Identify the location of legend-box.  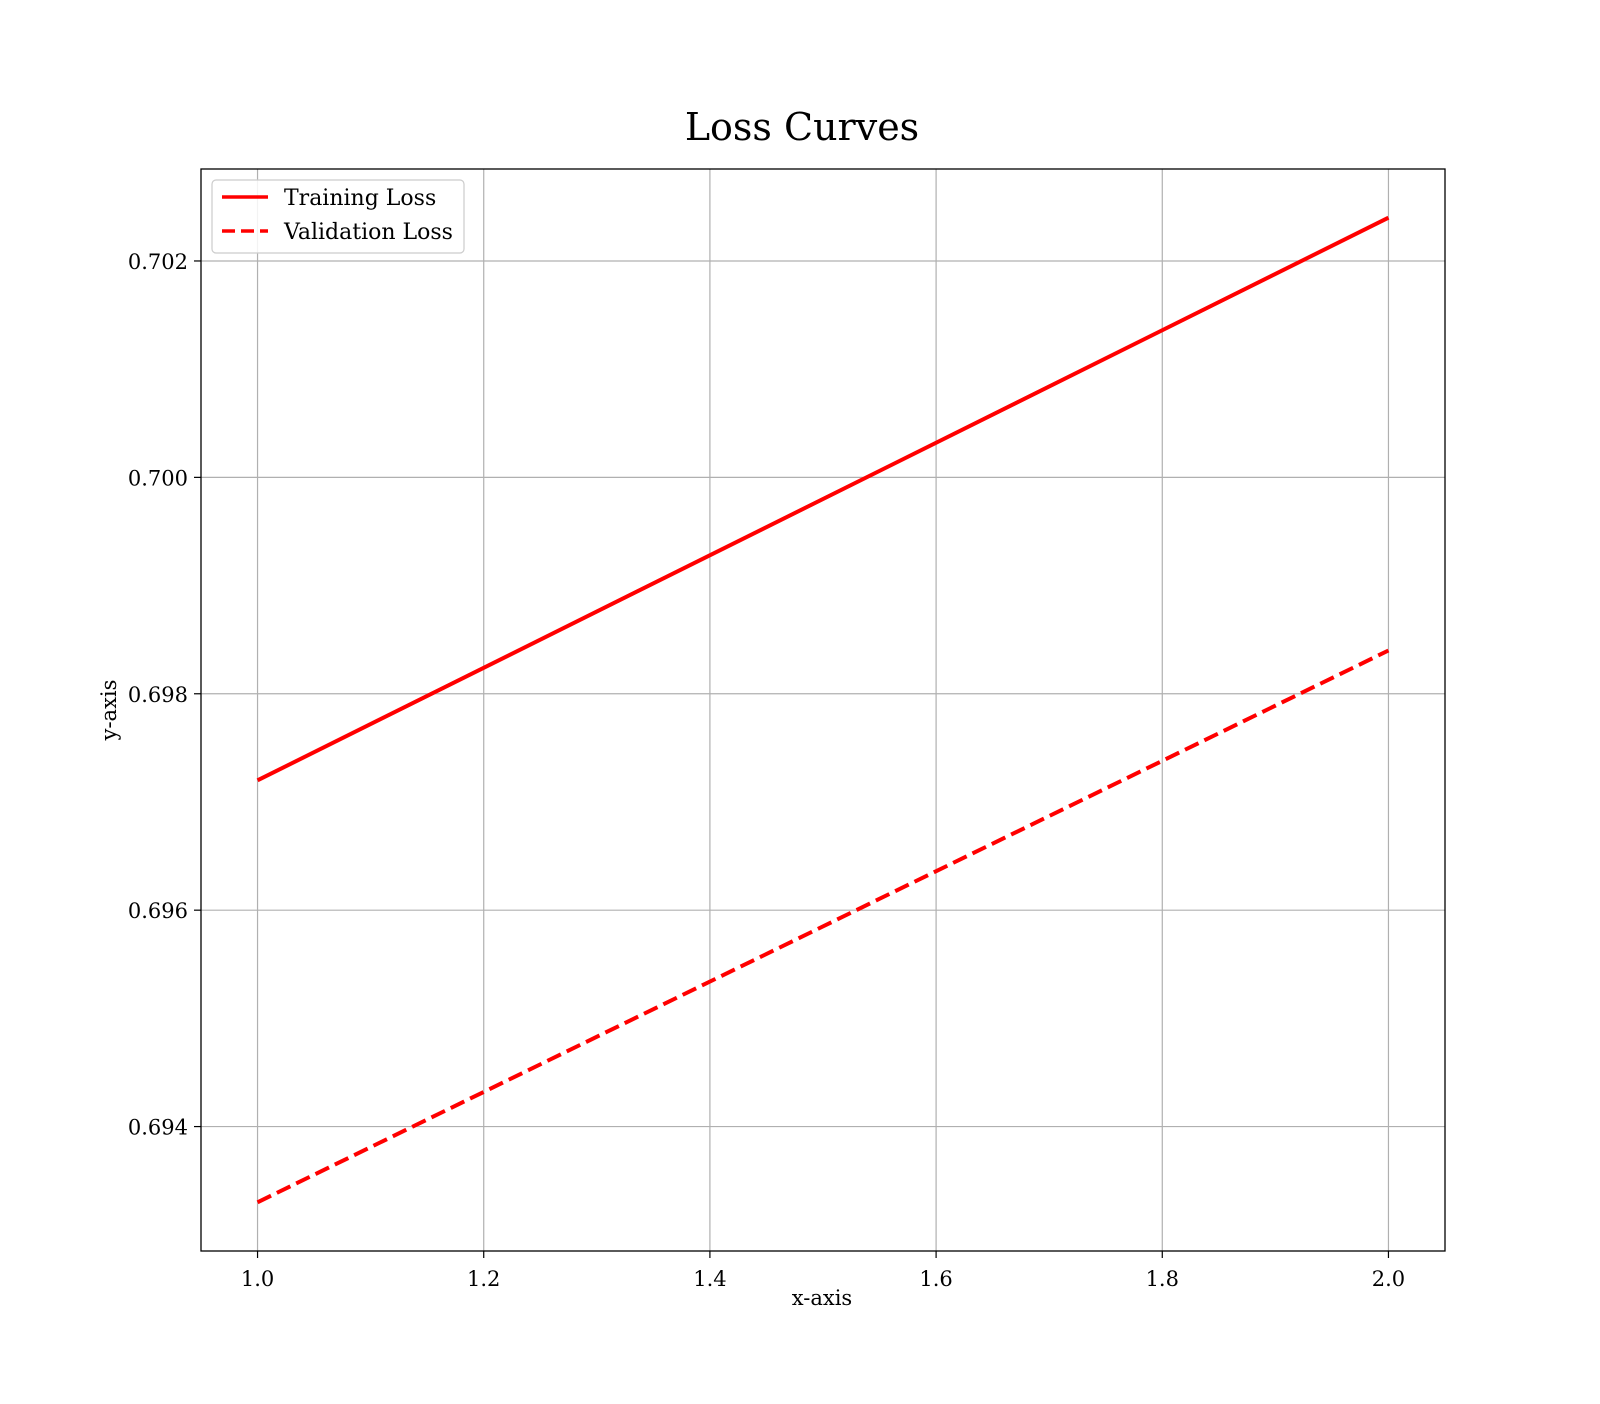
(338, 216).